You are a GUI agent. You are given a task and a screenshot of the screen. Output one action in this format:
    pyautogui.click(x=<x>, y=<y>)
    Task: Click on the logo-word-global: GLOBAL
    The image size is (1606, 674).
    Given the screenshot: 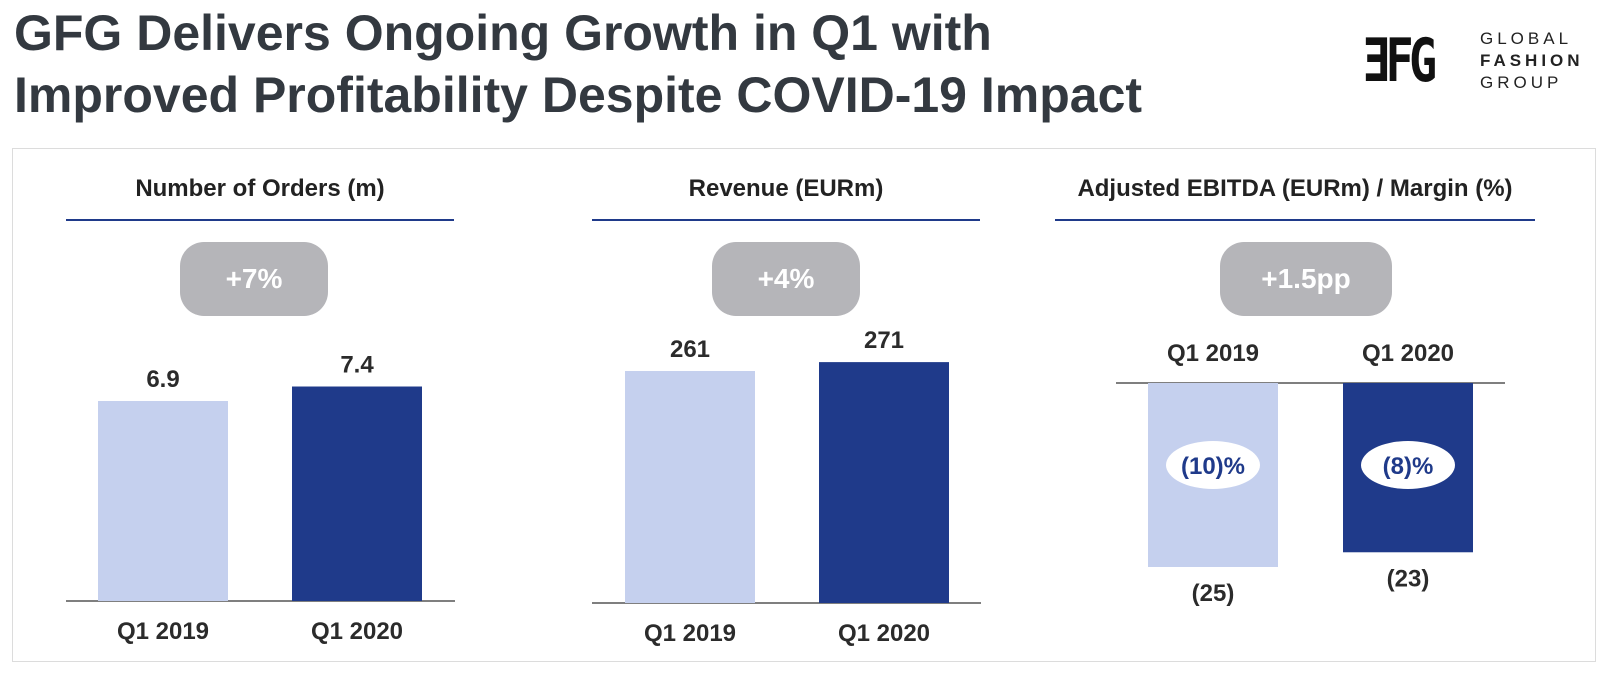 What is the action you would take?
    pyautogui.click(x=1526, y=38)
    